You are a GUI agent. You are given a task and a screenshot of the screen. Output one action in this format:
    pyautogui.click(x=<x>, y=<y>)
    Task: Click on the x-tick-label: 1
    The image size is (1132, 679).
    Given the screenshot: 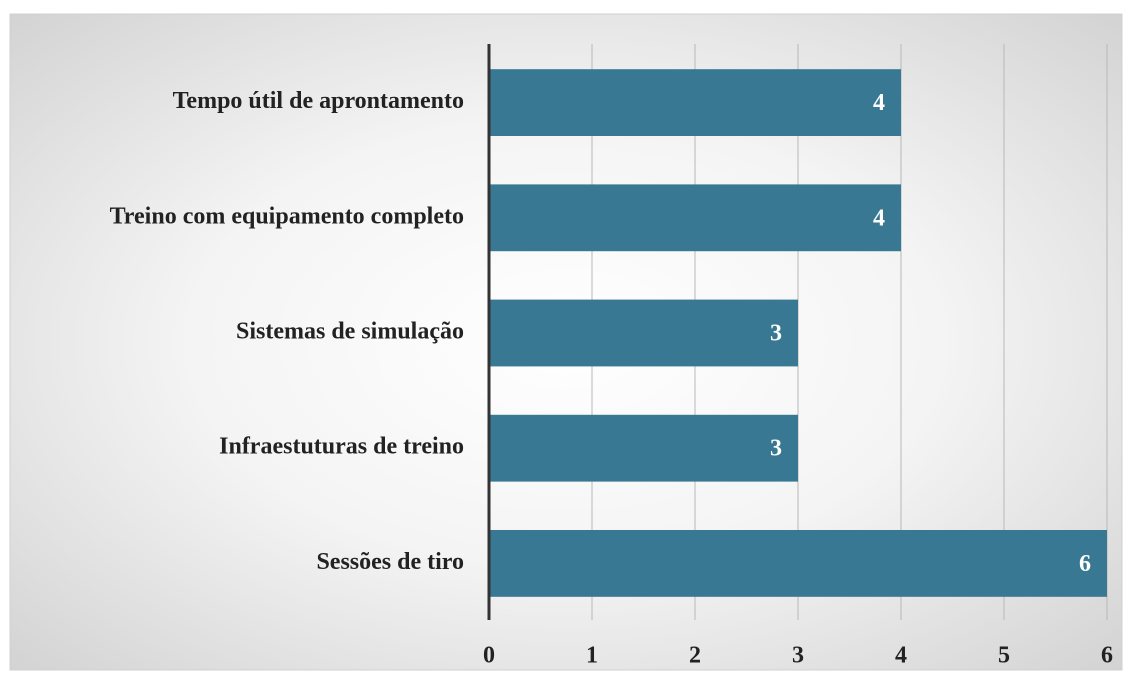 What is the action you would take?
    pyautogui.click(x=592, y=656)
    